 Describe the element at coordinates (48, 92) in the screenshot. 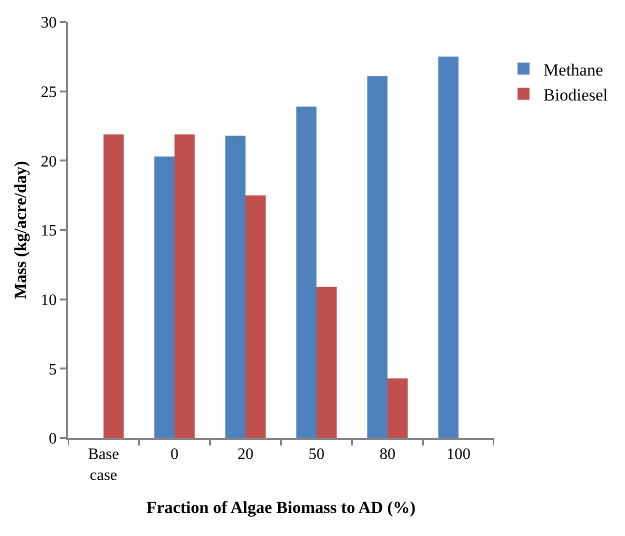

I see `y-tick-label: 25` at that location.